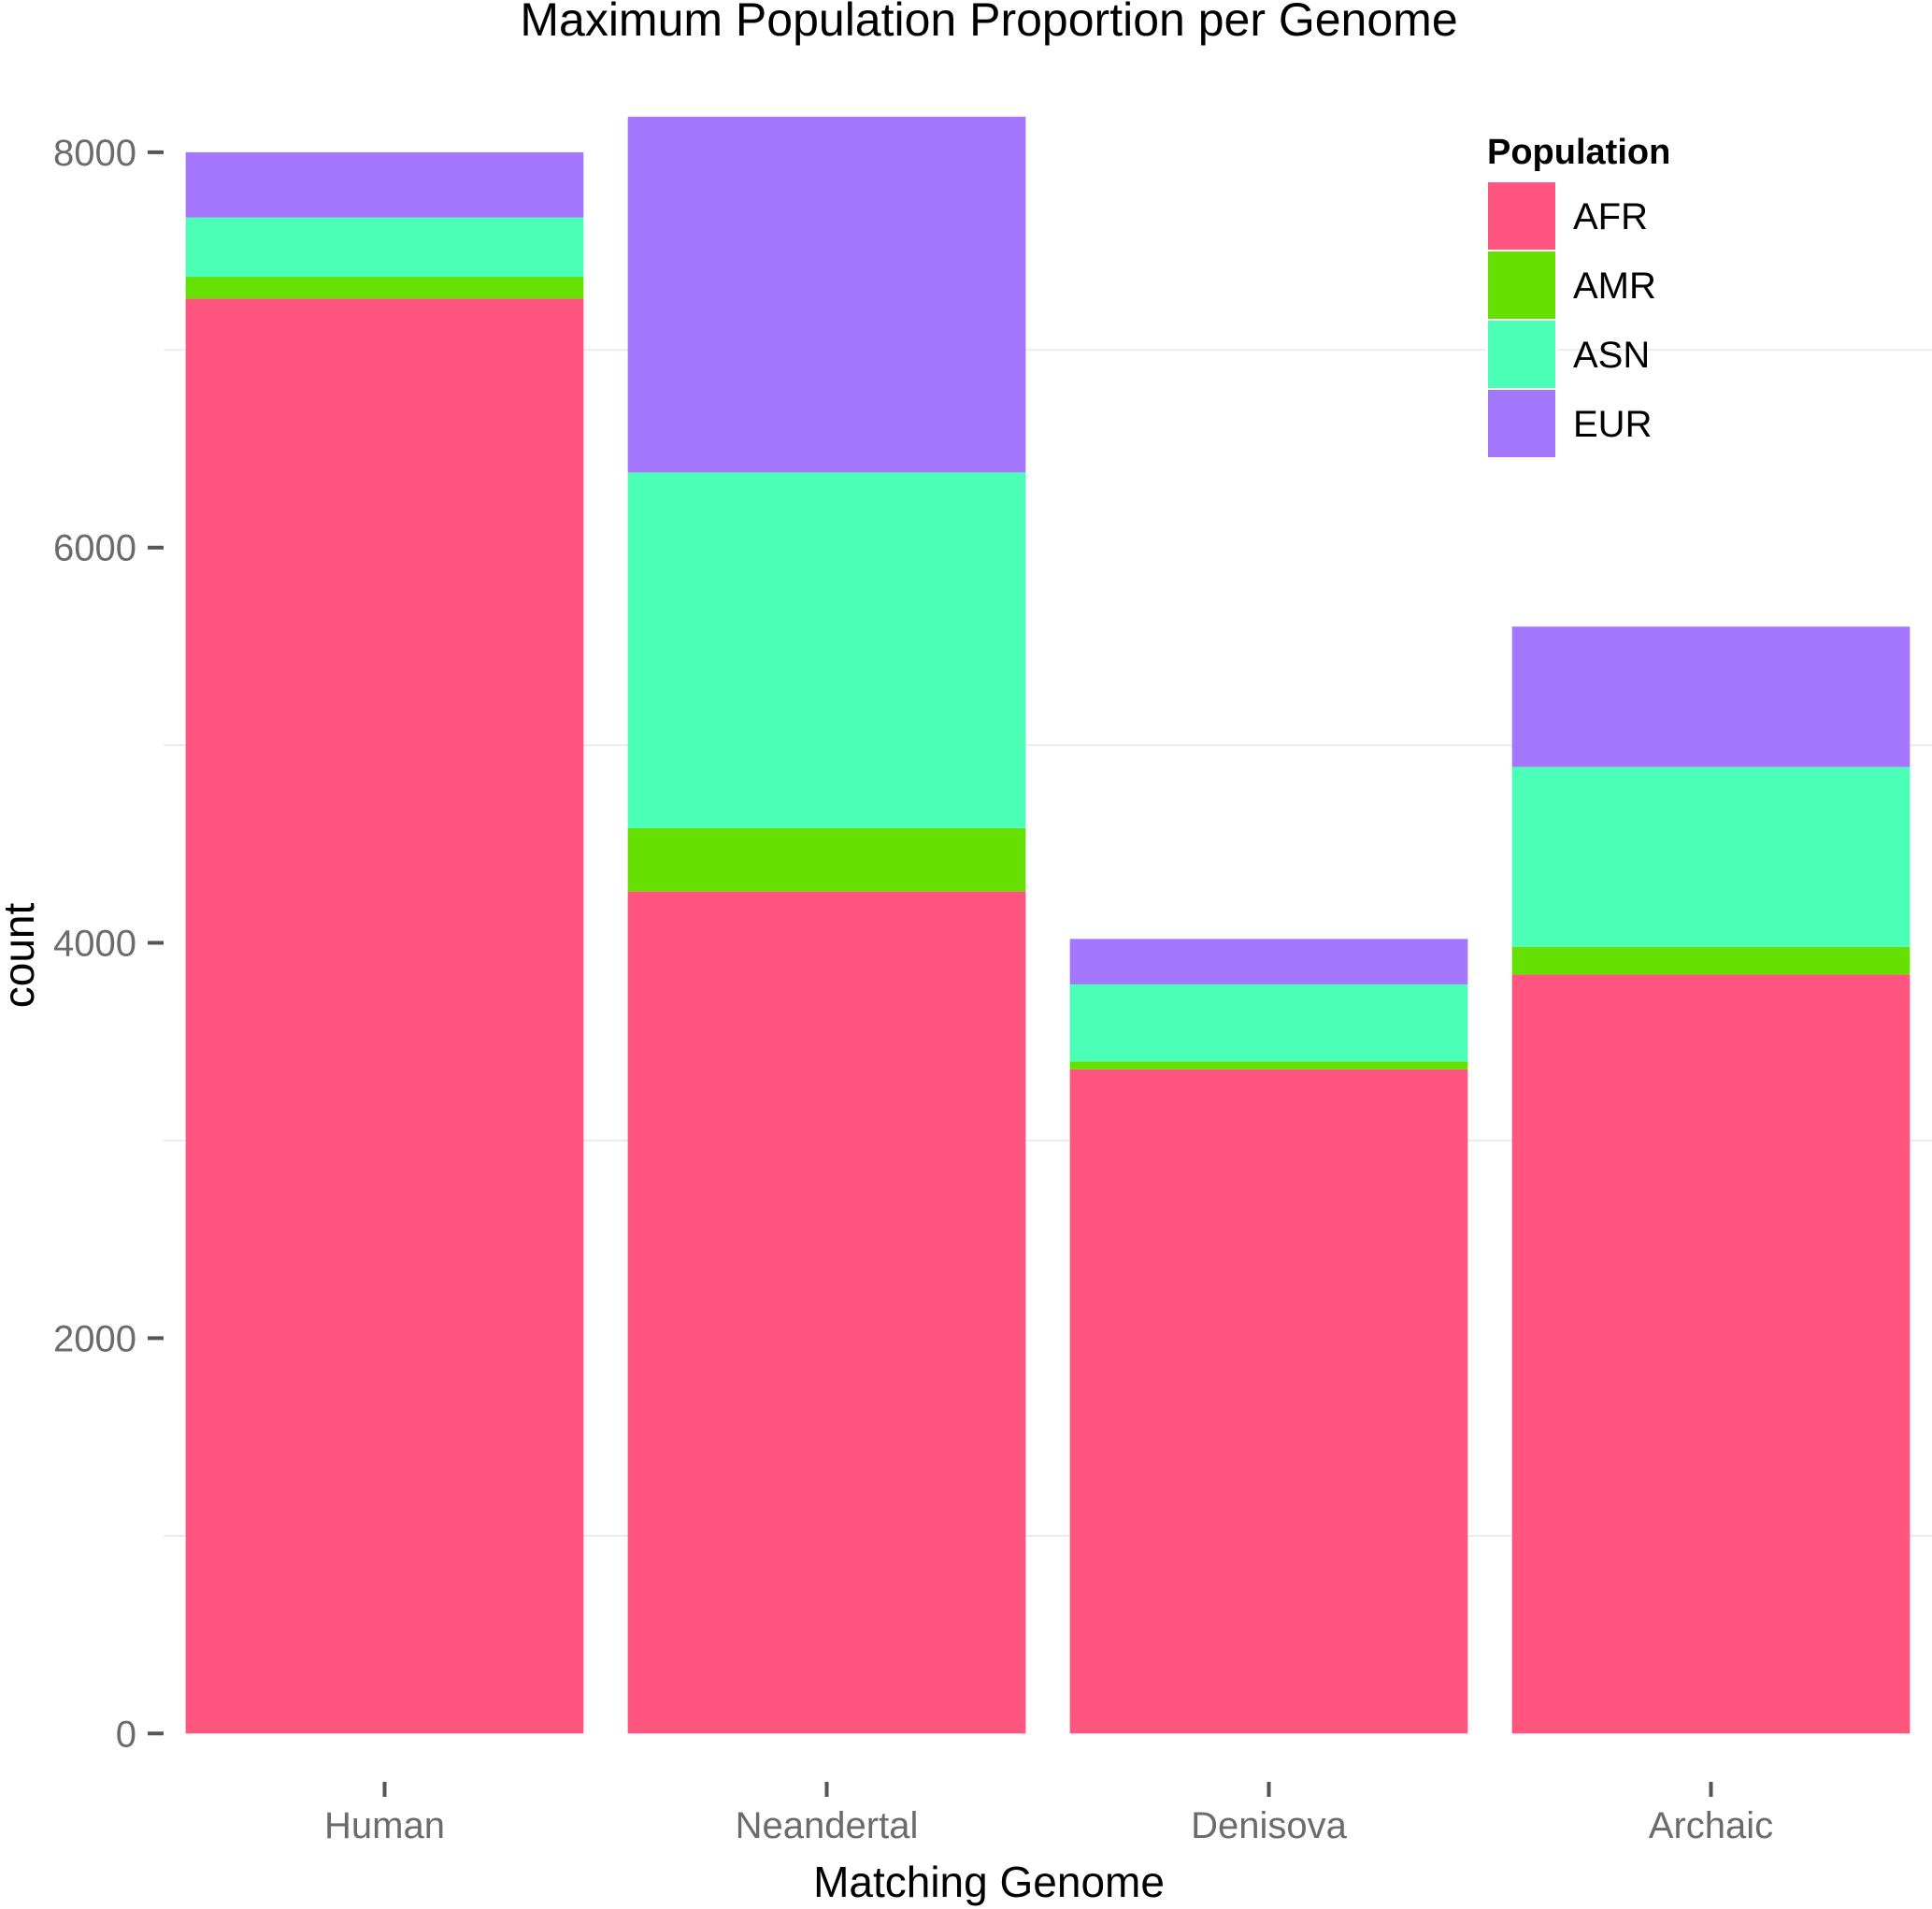 The width and height of the screenshot is (1932, 1909). What do you see at coordinates (94, 548) in the screenshot?
I see `y-tick-label: 6000` at bounding box center [94, 548].